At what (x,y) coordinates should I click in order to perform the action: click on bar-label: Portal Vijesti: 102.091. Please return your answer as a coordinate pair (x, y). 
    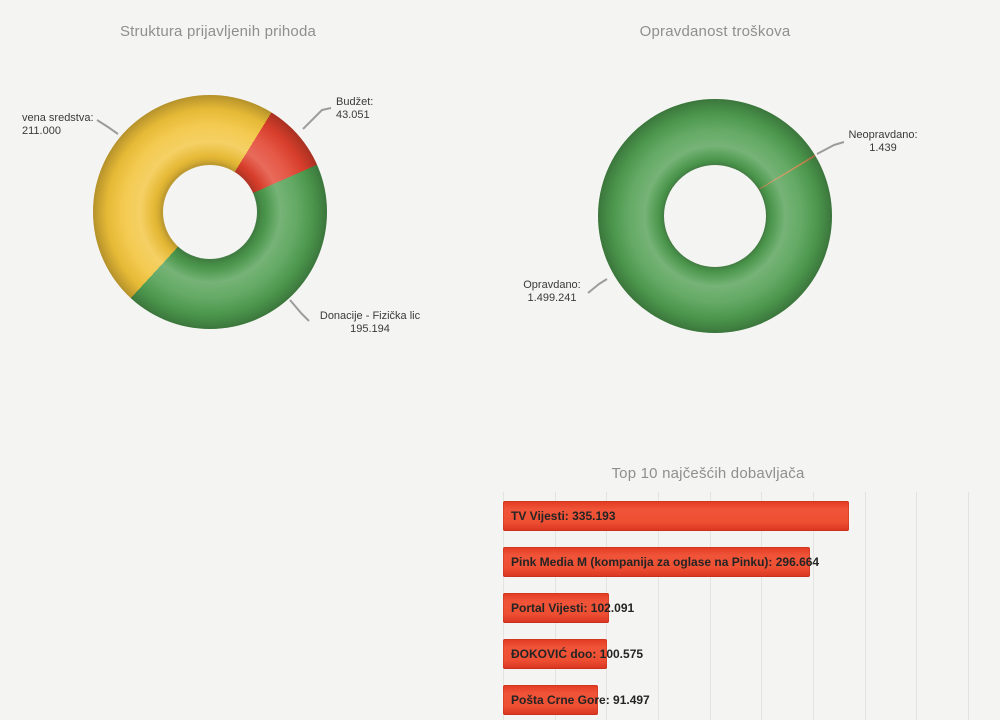
    Looking at the image, I should click on (573, 608).